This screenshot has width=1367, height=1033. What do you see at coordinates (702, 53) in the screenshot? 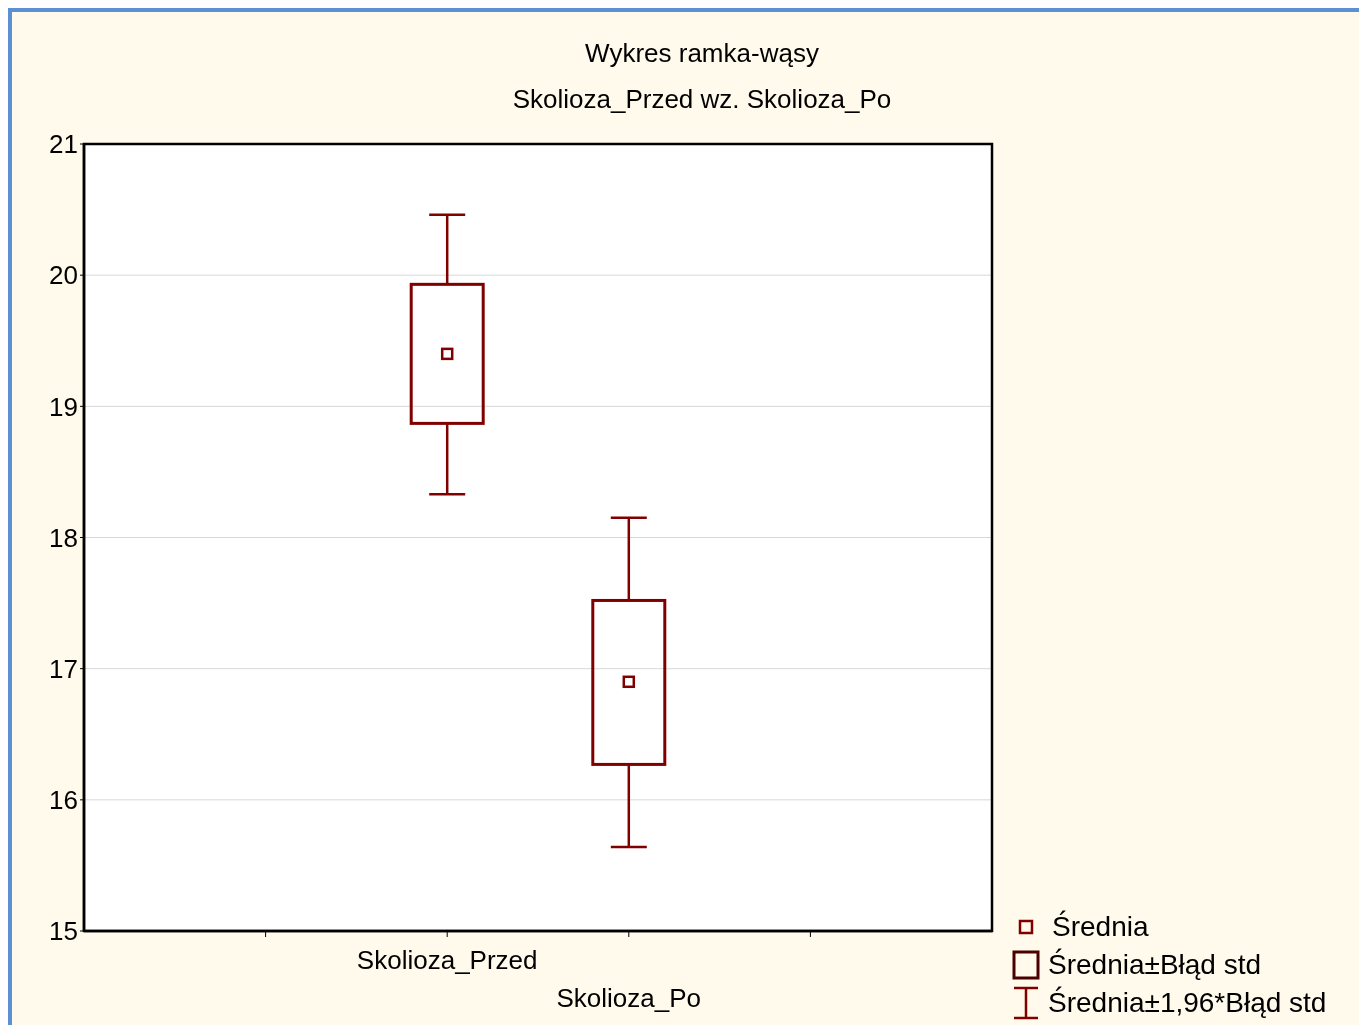
I see `chart-title: Wykres ramka-wąsy` at bounding box center [702, 53].